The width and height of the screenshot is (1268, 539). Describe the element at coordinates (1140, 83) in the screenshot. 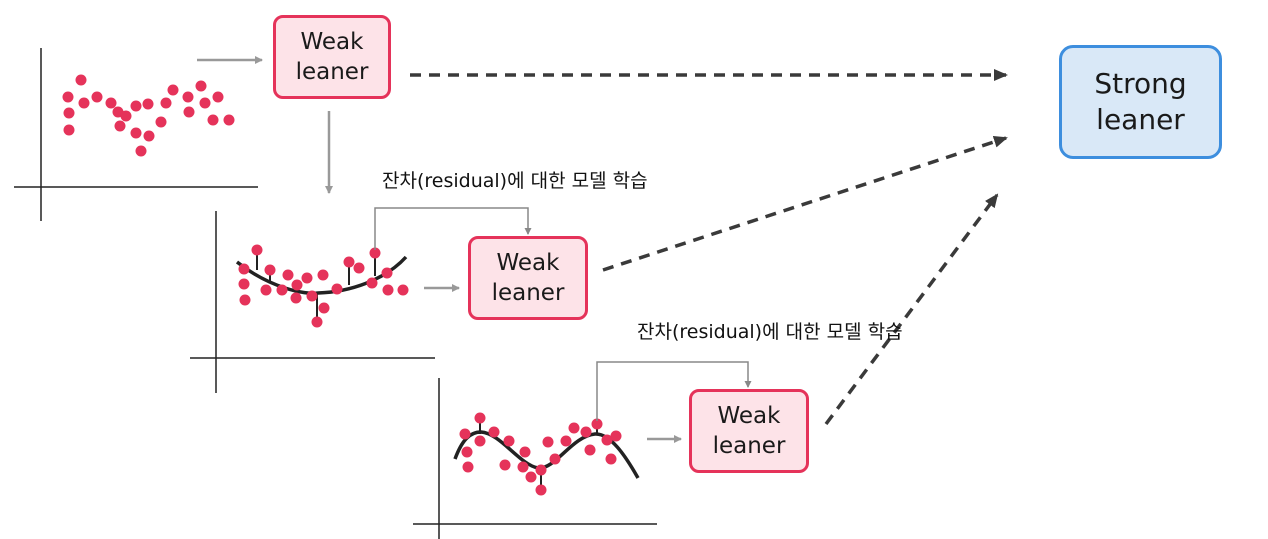

I see `strong-learner-line1: Strong` at that location.